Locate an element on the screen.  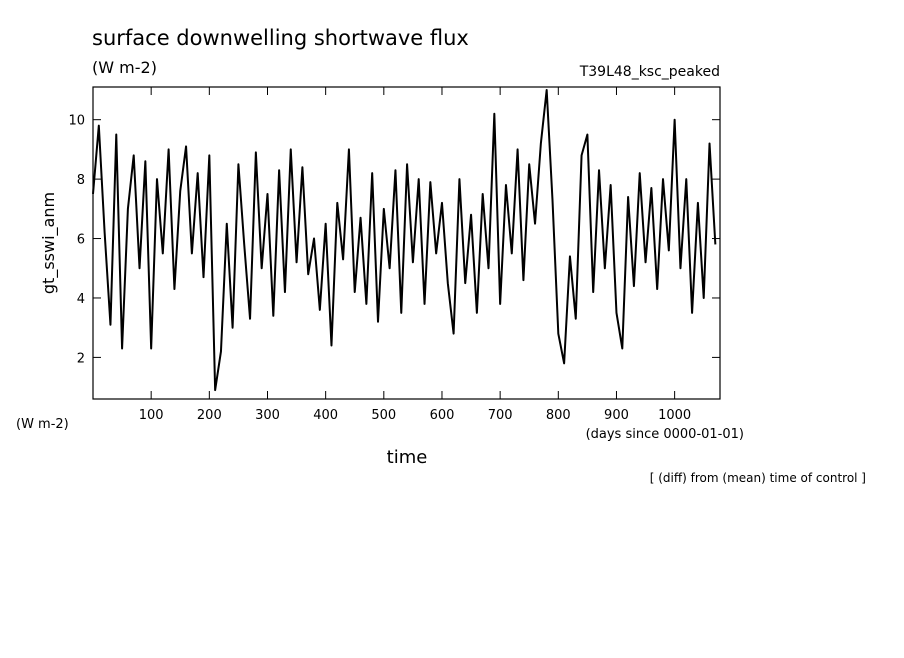
y-tick-label: 6 is located at coordinates (81, 240).